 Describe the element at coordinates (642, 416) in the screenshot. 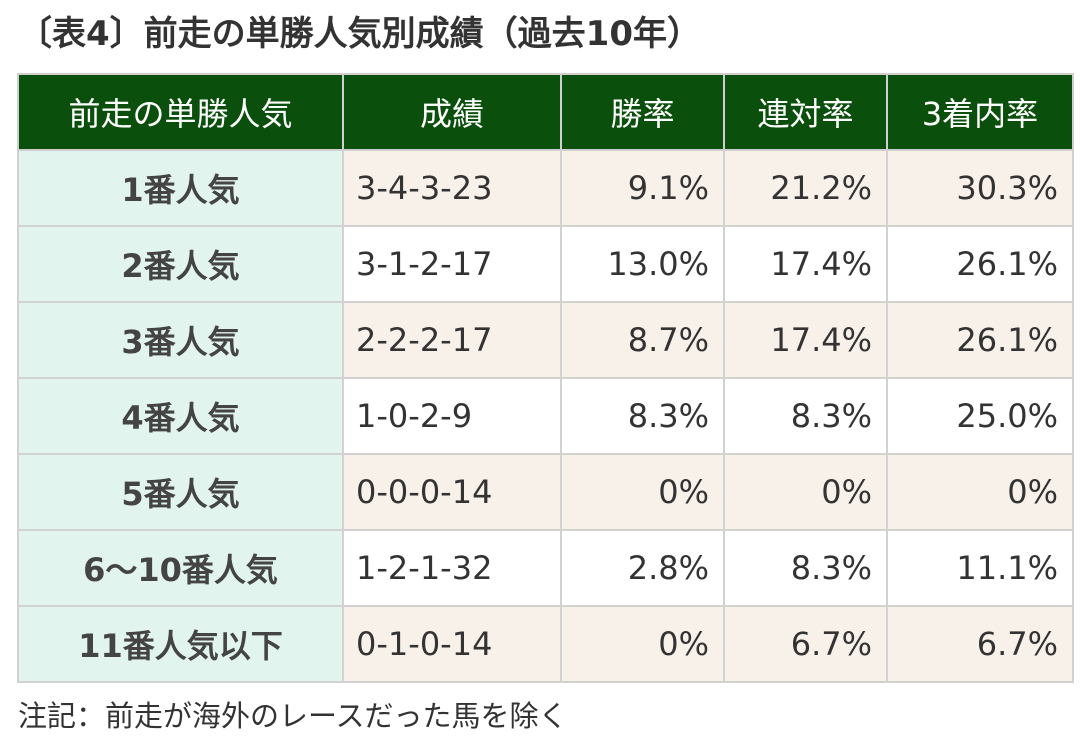

I see `win-rate-cell: 8.3%` at that location.